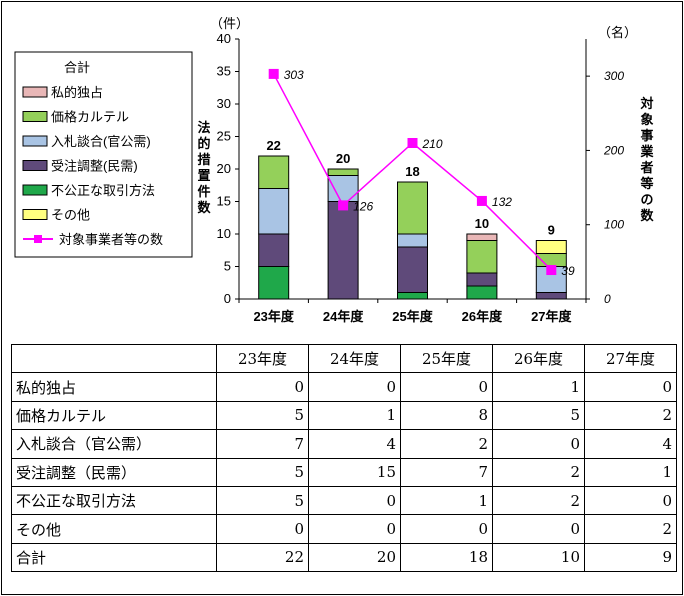  I want to click on right-tick-label: 0, so click(607, 299).